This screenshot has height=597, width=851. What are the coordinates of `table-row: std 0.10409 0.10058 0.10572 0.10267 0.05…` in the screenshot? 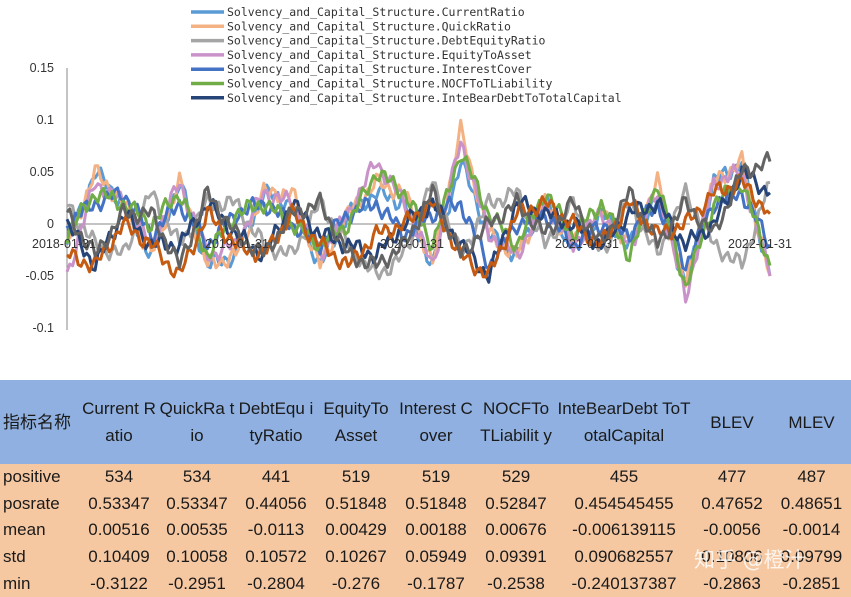 It's located at (425, 557).